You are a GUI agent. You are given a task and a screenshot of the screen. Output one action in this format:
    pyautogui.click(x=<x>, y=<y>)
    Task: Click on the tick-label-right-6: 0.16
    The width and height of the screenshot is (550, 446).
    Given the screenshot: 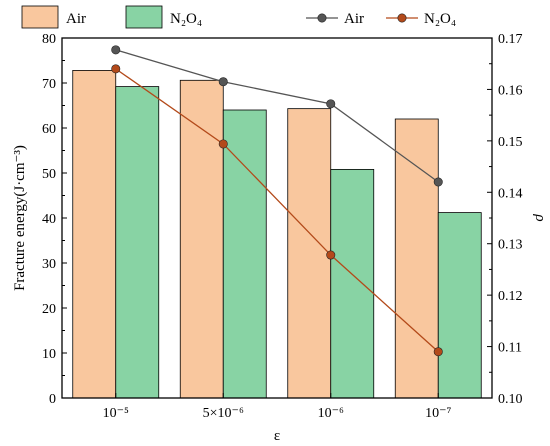 What is the action you would take?
    pyautogui.click(x=510, y=90)
    